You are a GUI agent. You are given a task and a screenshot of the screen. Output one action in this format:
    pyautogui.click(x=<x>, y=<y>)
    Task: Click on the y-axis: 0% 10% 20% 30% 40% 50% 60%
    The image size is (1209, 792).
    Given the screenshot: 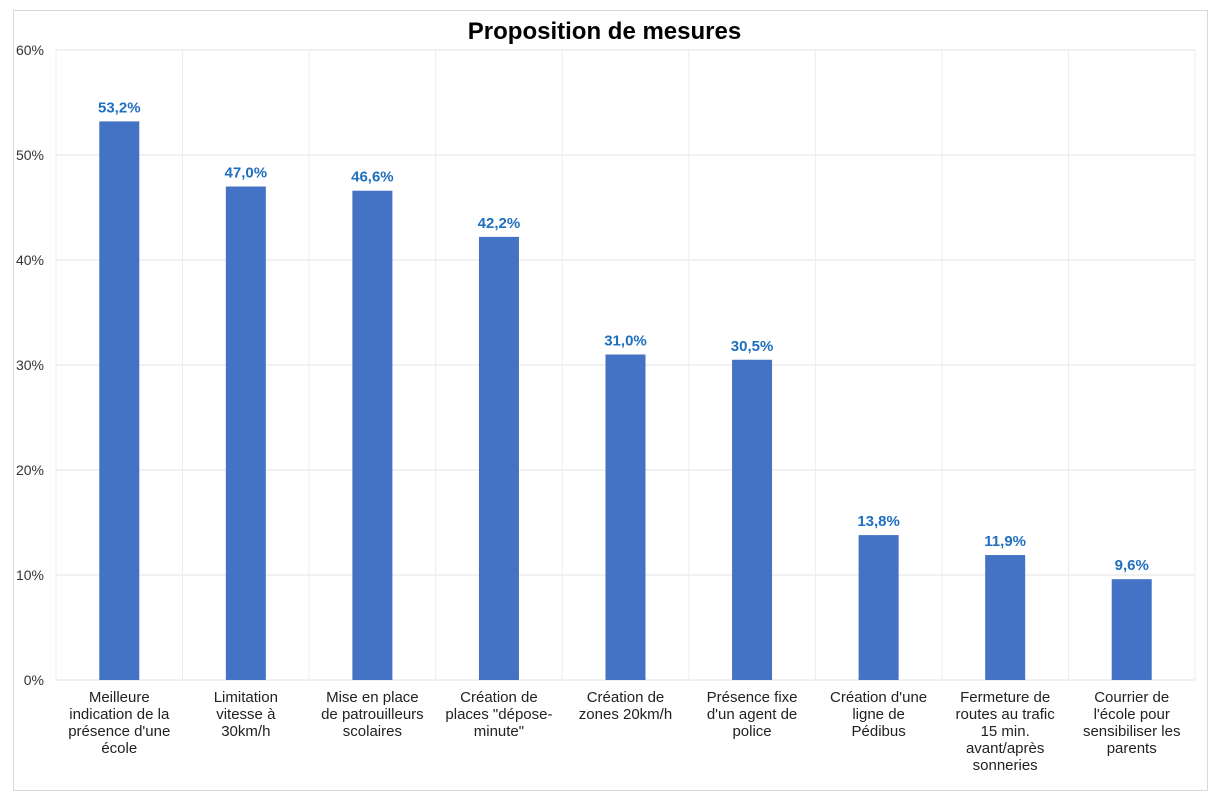 What is the action you would take?
    pyautogui.click(x=30, y=365)
    